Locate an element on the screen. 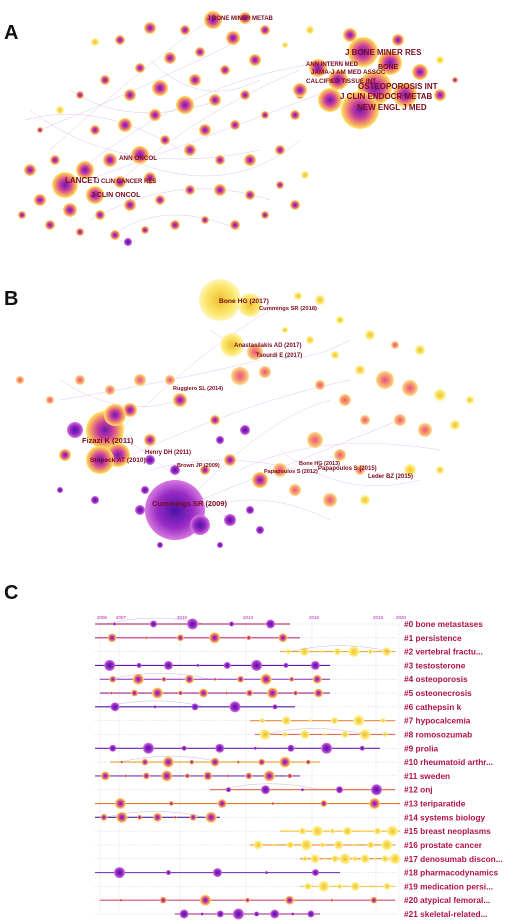 This screenshot has height=921, width=505. year-label: 2016 is located at coordinates (314, 617).